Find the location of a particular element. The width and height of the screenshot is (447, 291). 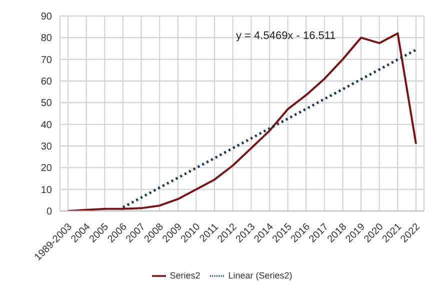

legend-label: Series2 is located at coordinates (185, 275).